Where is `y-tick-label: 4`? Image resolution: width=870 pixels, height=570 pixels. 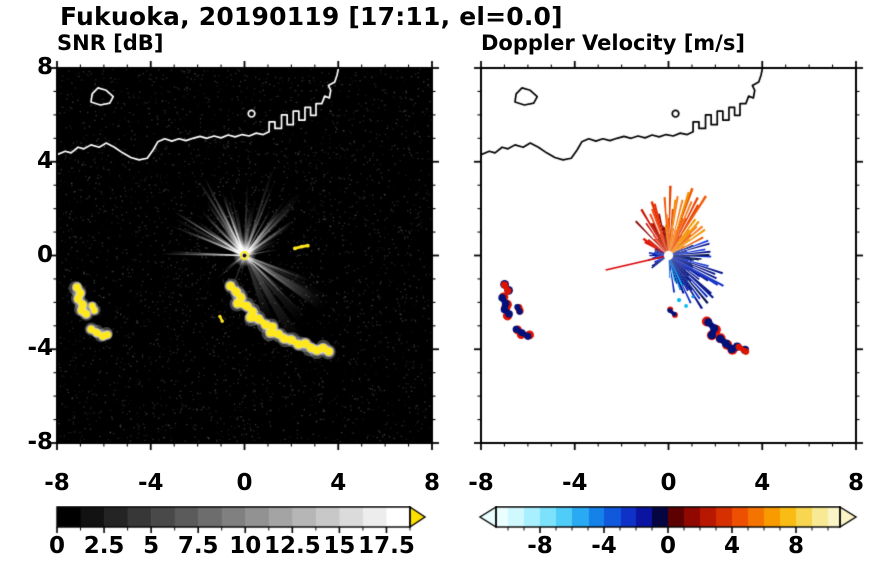
y-tick-label: 4 is located at coordinates (44, 160).